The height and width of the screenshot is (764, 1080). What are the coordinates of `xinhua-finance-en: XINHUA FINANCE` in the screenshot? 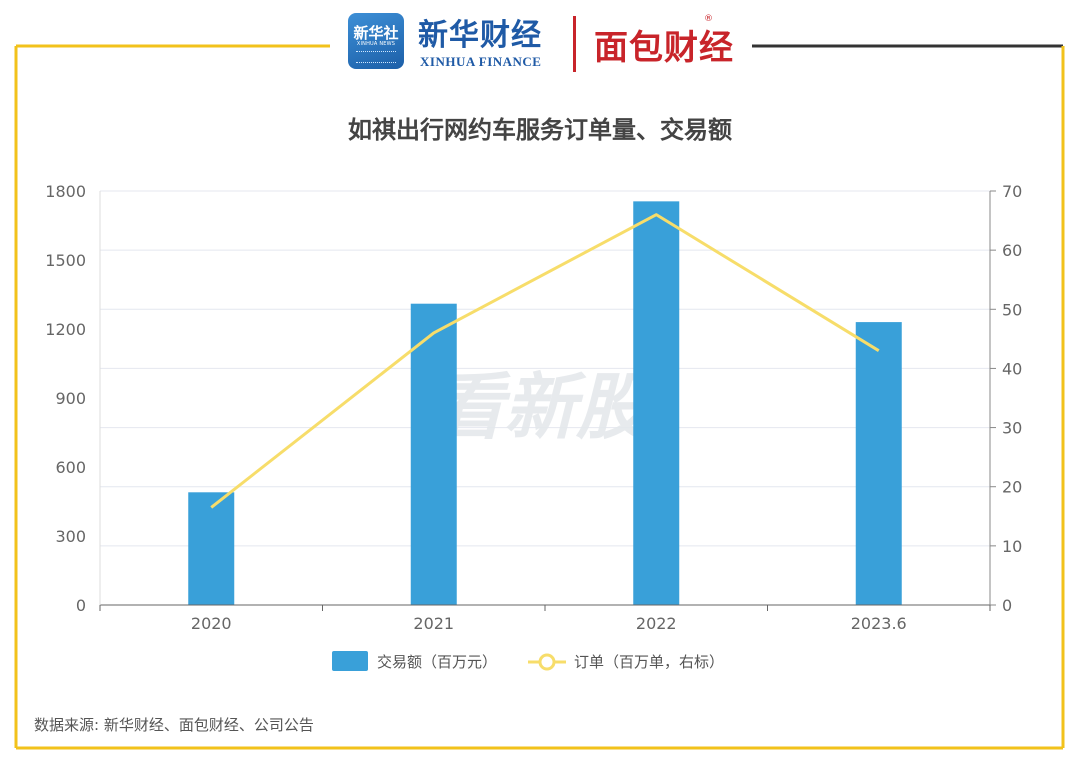 It's located at (481, 61).